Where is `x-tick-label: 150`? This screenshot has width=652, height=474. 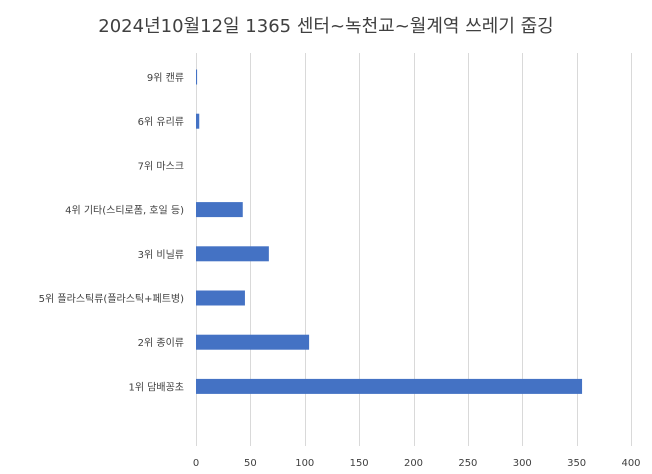
x-tick-label: 150 is located at coordinates (359, 463).